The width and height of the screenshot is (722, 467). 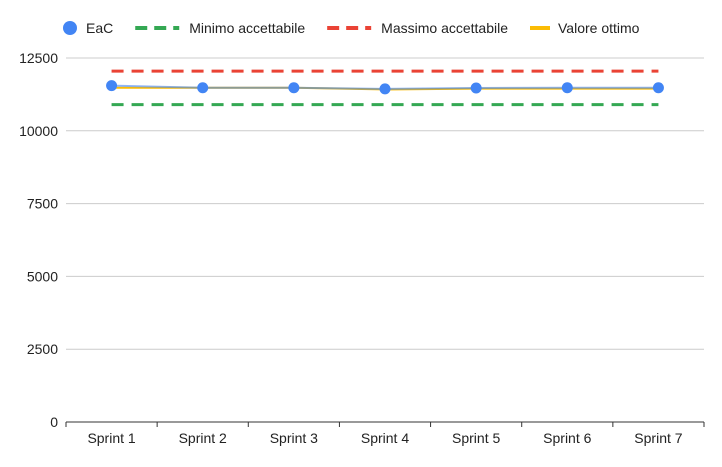 I want to click on x-tick-label: Sprint 3, so click(x=294, y=438).